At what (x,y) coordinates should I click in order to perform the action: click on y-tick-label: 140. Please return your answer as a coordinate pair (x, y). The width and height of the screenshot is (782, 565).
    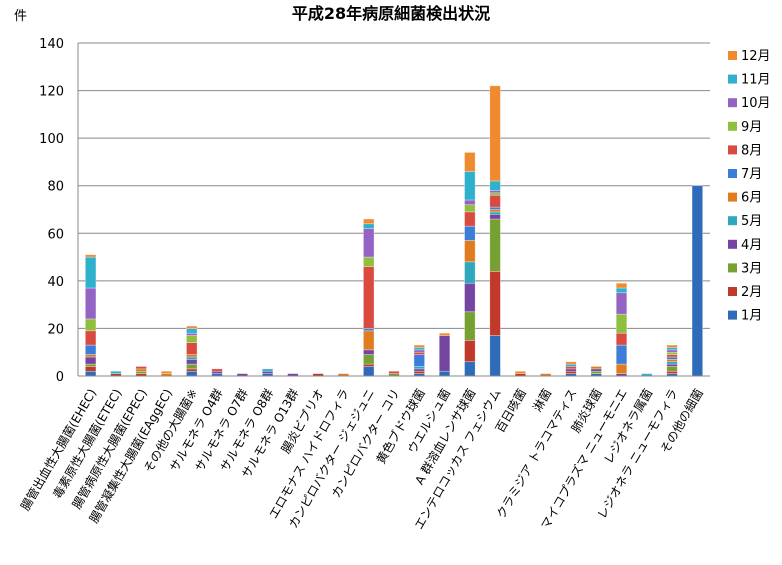
    Looking at the image, I should click on (51, 44).